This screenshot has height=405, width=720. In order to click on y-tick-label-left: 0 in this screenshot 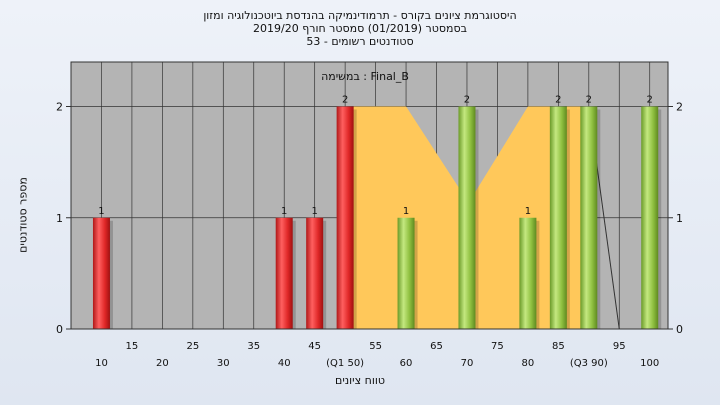, I will do `click(59, 329)`.